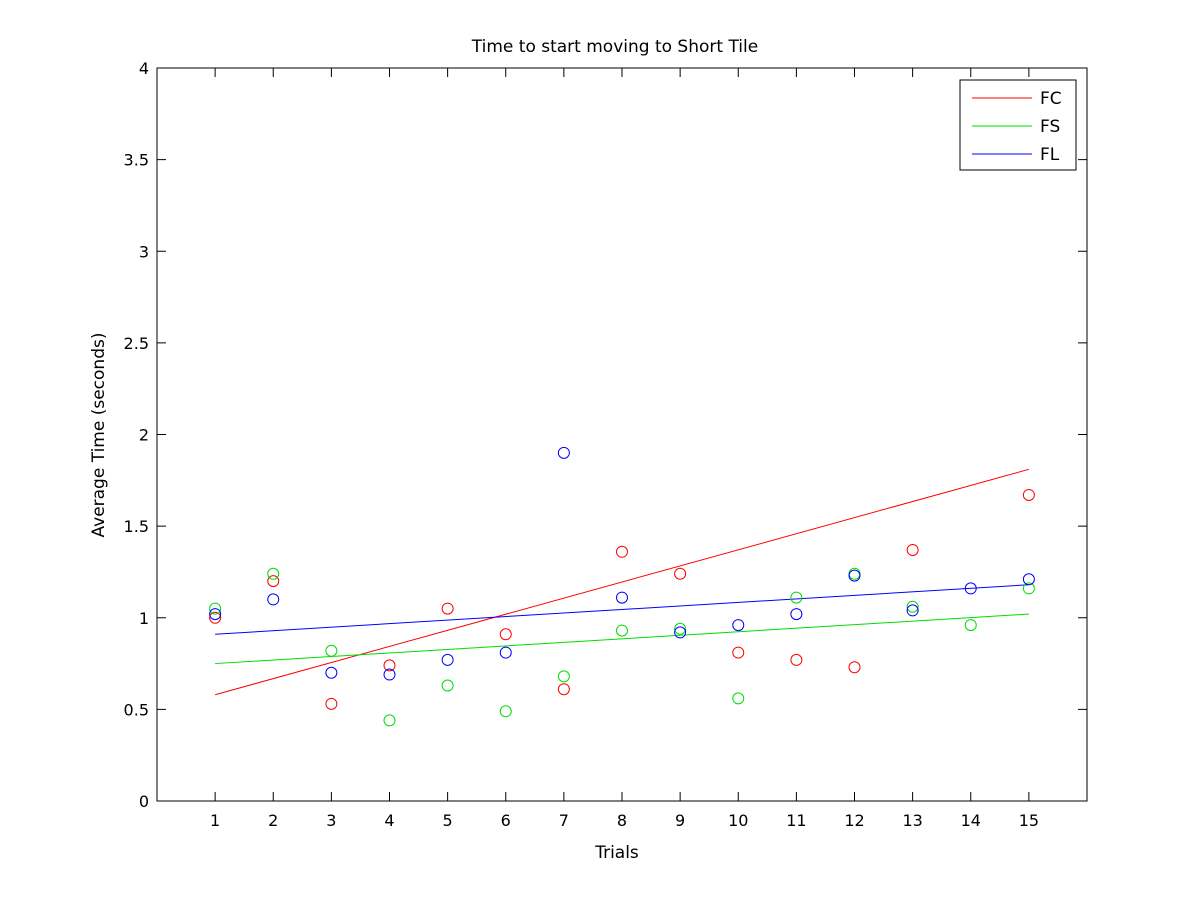 Image resolution: width=1201 pixels, height=900 pixels. I want to click on x-tick-label: 6, so click(506, 820).